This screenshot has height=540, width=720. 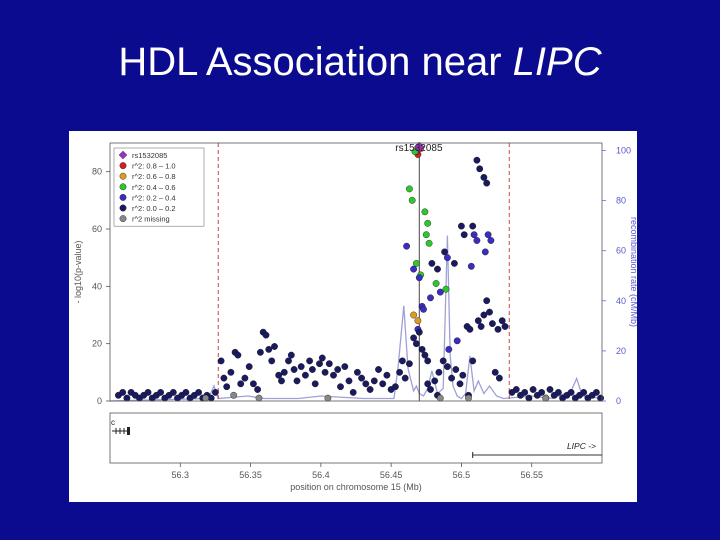 What do you see at coordinates (315, 62) in the screenshot?
I see `title-main: HDL Association near` at bounding box center [315, 62].